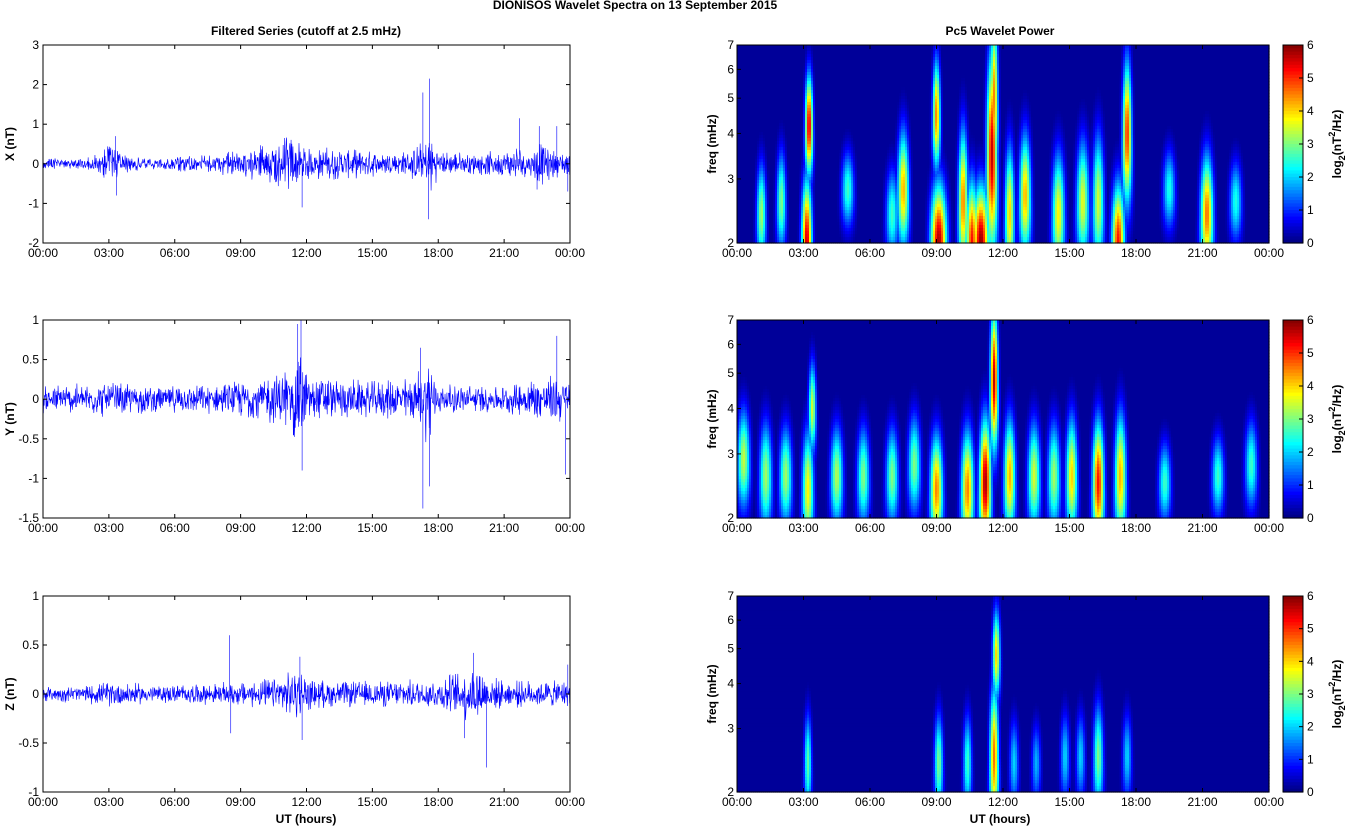  I want to click on y-axis-label: X (nT), so click(10, 144).